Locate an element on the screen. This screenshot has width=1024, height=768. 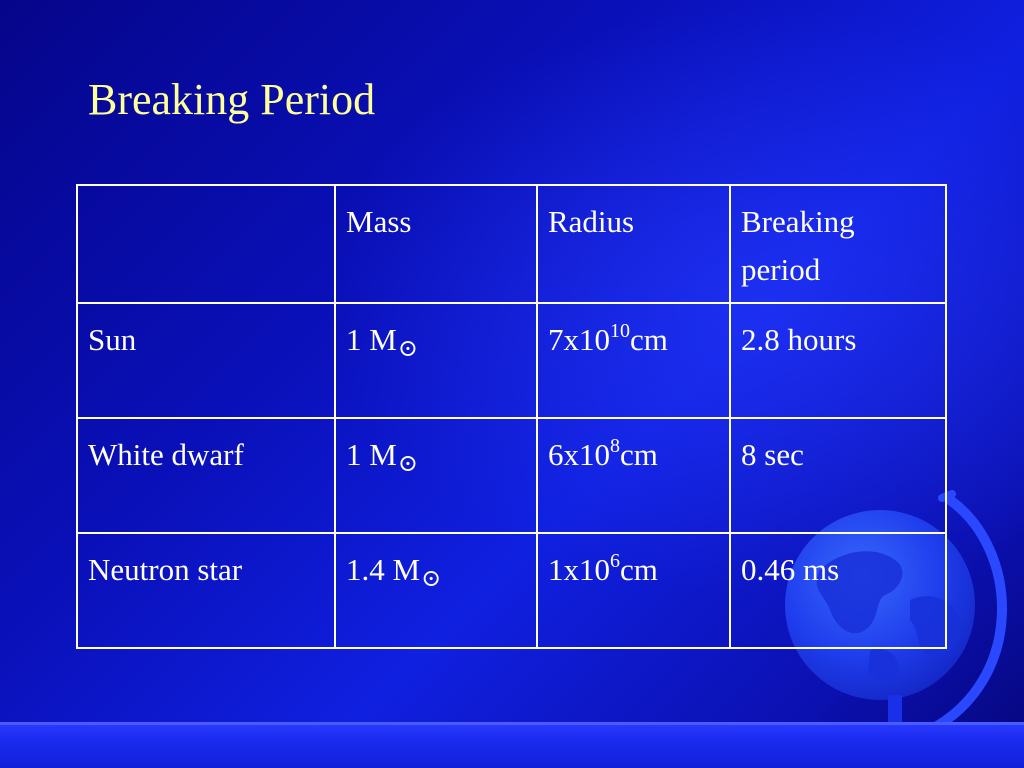
bottom-bar-divider is located at coordinates (512, 723).